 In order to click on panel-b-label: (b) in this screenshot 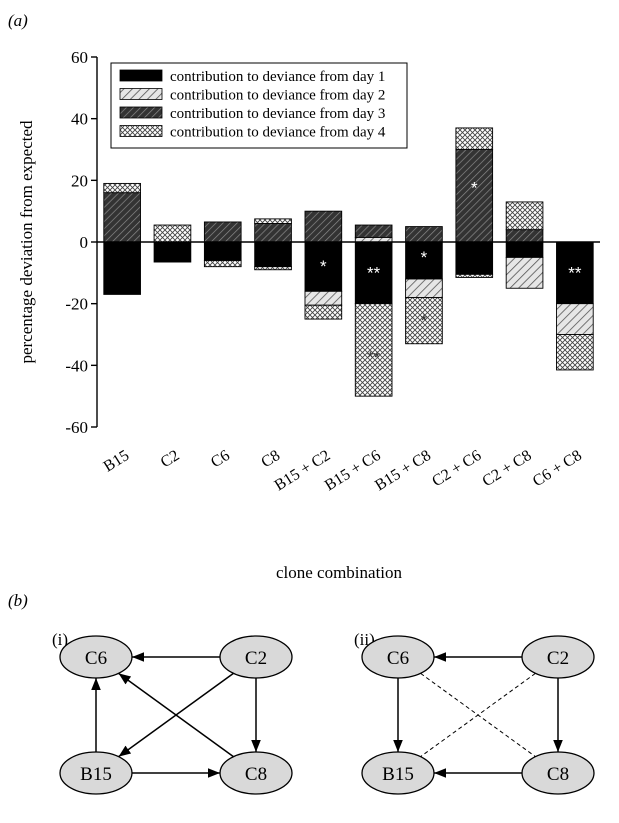, I will do `click(18, 600)`.